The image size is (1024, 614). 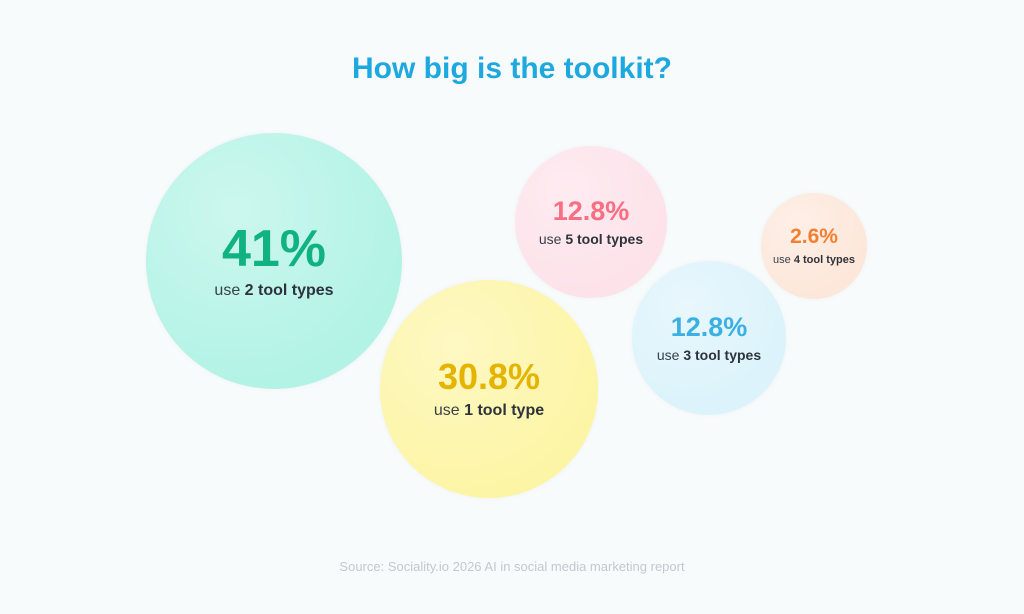 I want to click on bubble-1: 41% use 2 tool types, so click(x=274, y=261).